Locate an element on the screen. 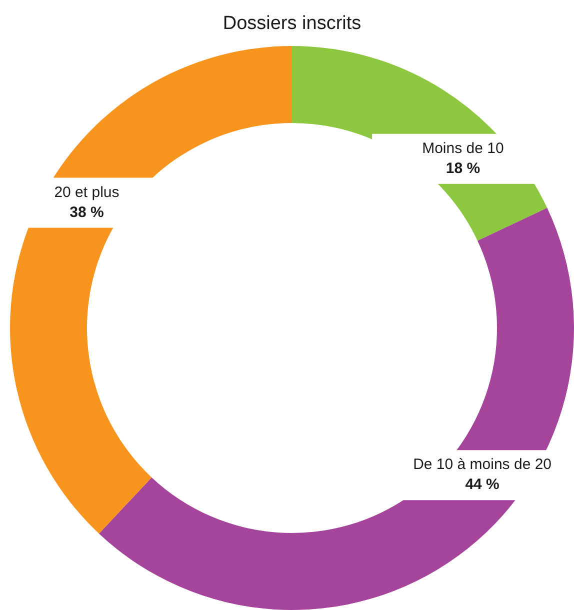  chart-title: Dossiers inscrits is located at coordinates (292, 24).